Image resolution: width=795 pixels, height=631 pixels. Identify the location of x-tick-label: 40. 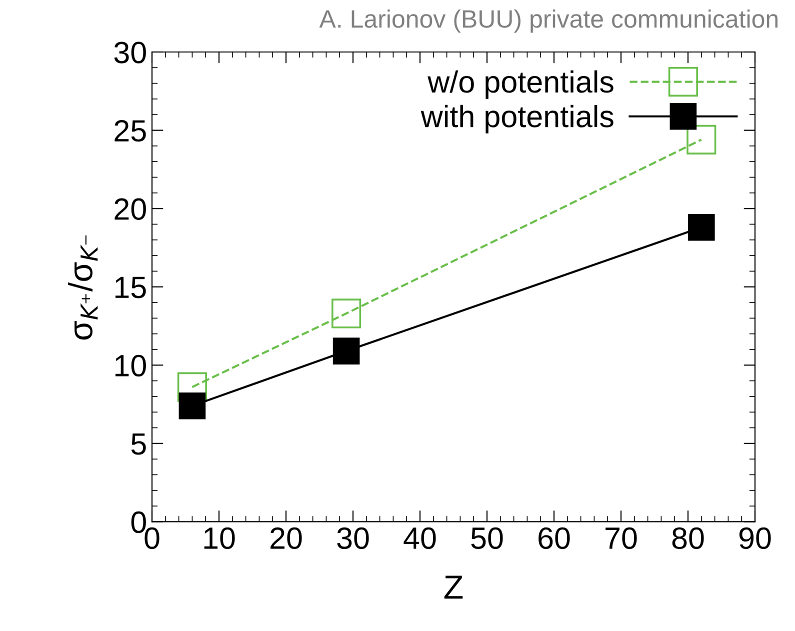
(420, 538).